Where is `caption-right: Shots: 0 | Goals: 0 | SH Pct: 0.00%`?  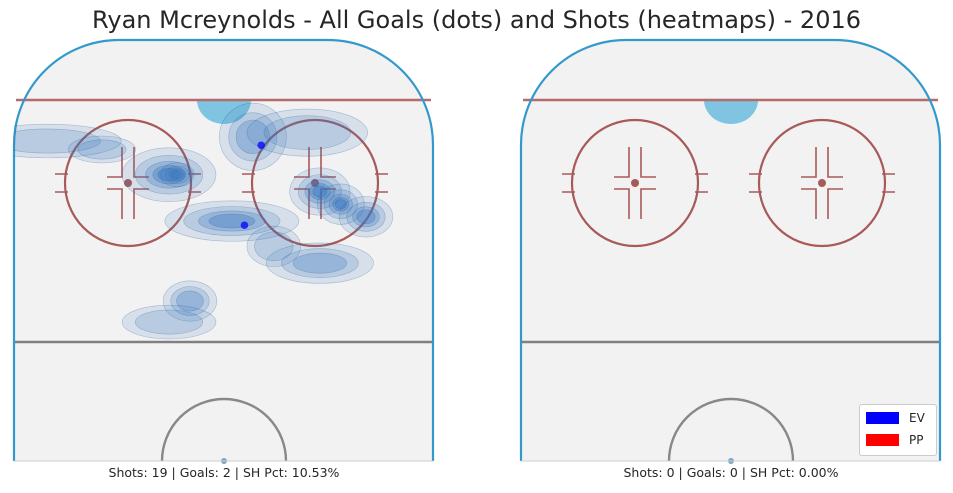
caption-right: Shots: 0 | Goals: 0 | SH Pct: 0.00% is located at coordinates (731, 472).